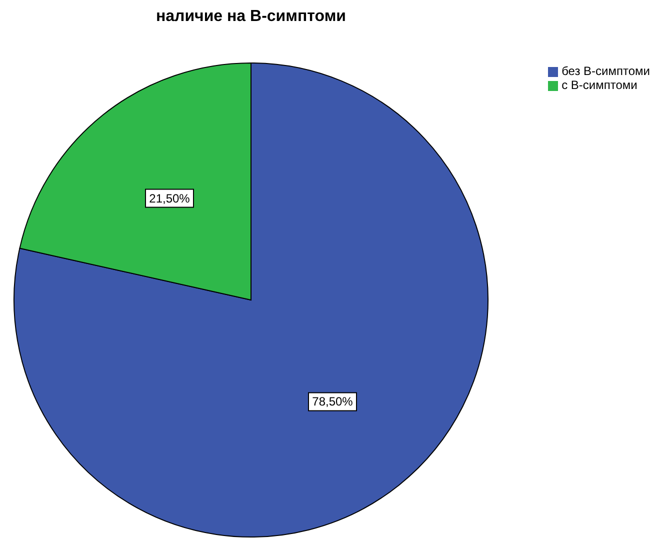 Image resolution: width=670 pixels, height=539 pixels. I want to click on legend-label: без В-симптоми, so click(606, 71).